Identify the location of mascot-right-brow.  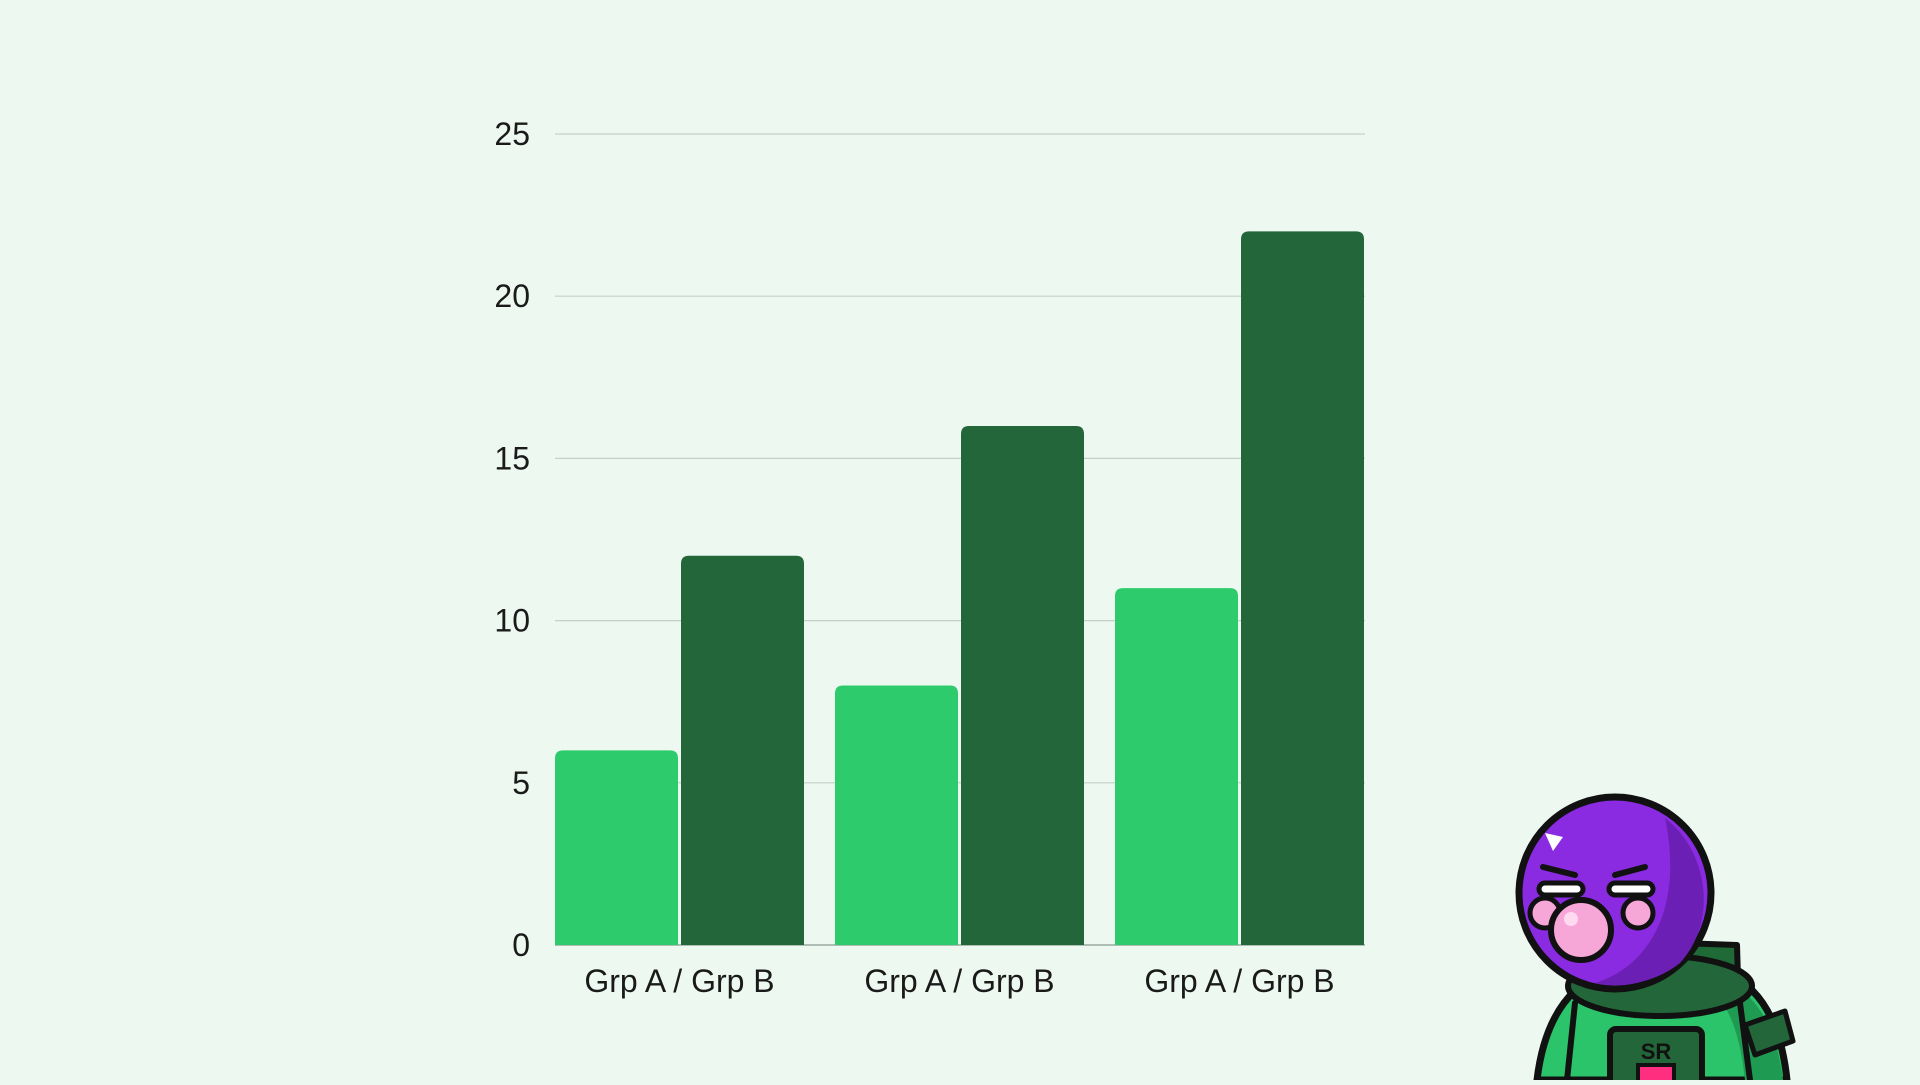
(1630, 871).